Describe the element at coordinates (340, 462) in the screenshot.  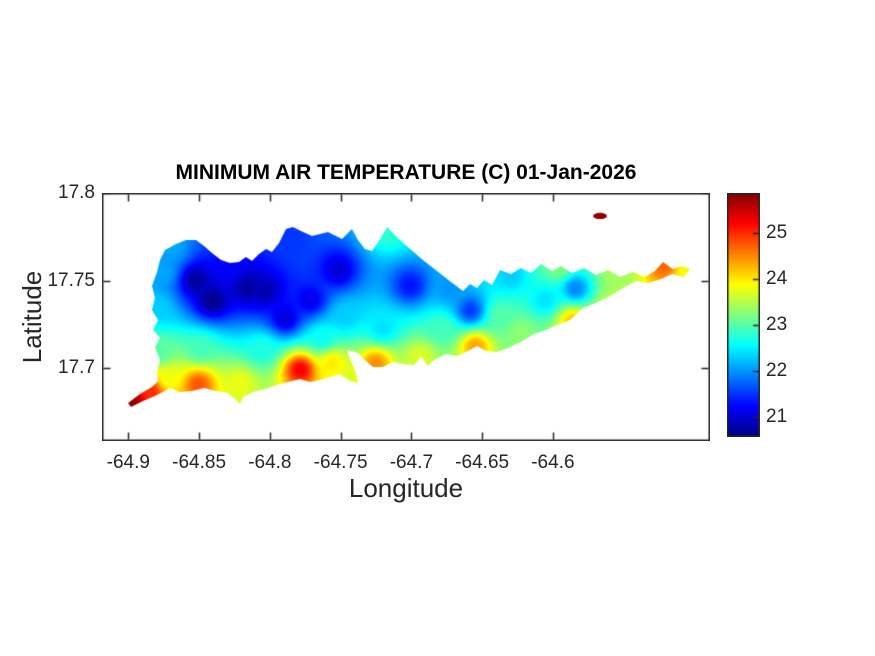
I see `x-tick-label: -64.75` at that location.